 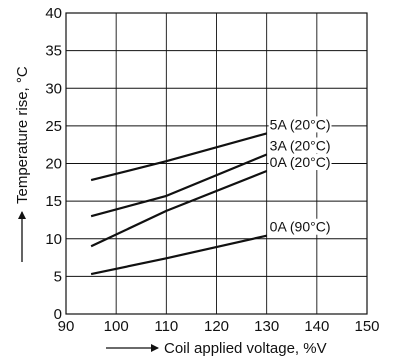 I want to click on series-label: 5A (20°C), so click(x=300, y=124).